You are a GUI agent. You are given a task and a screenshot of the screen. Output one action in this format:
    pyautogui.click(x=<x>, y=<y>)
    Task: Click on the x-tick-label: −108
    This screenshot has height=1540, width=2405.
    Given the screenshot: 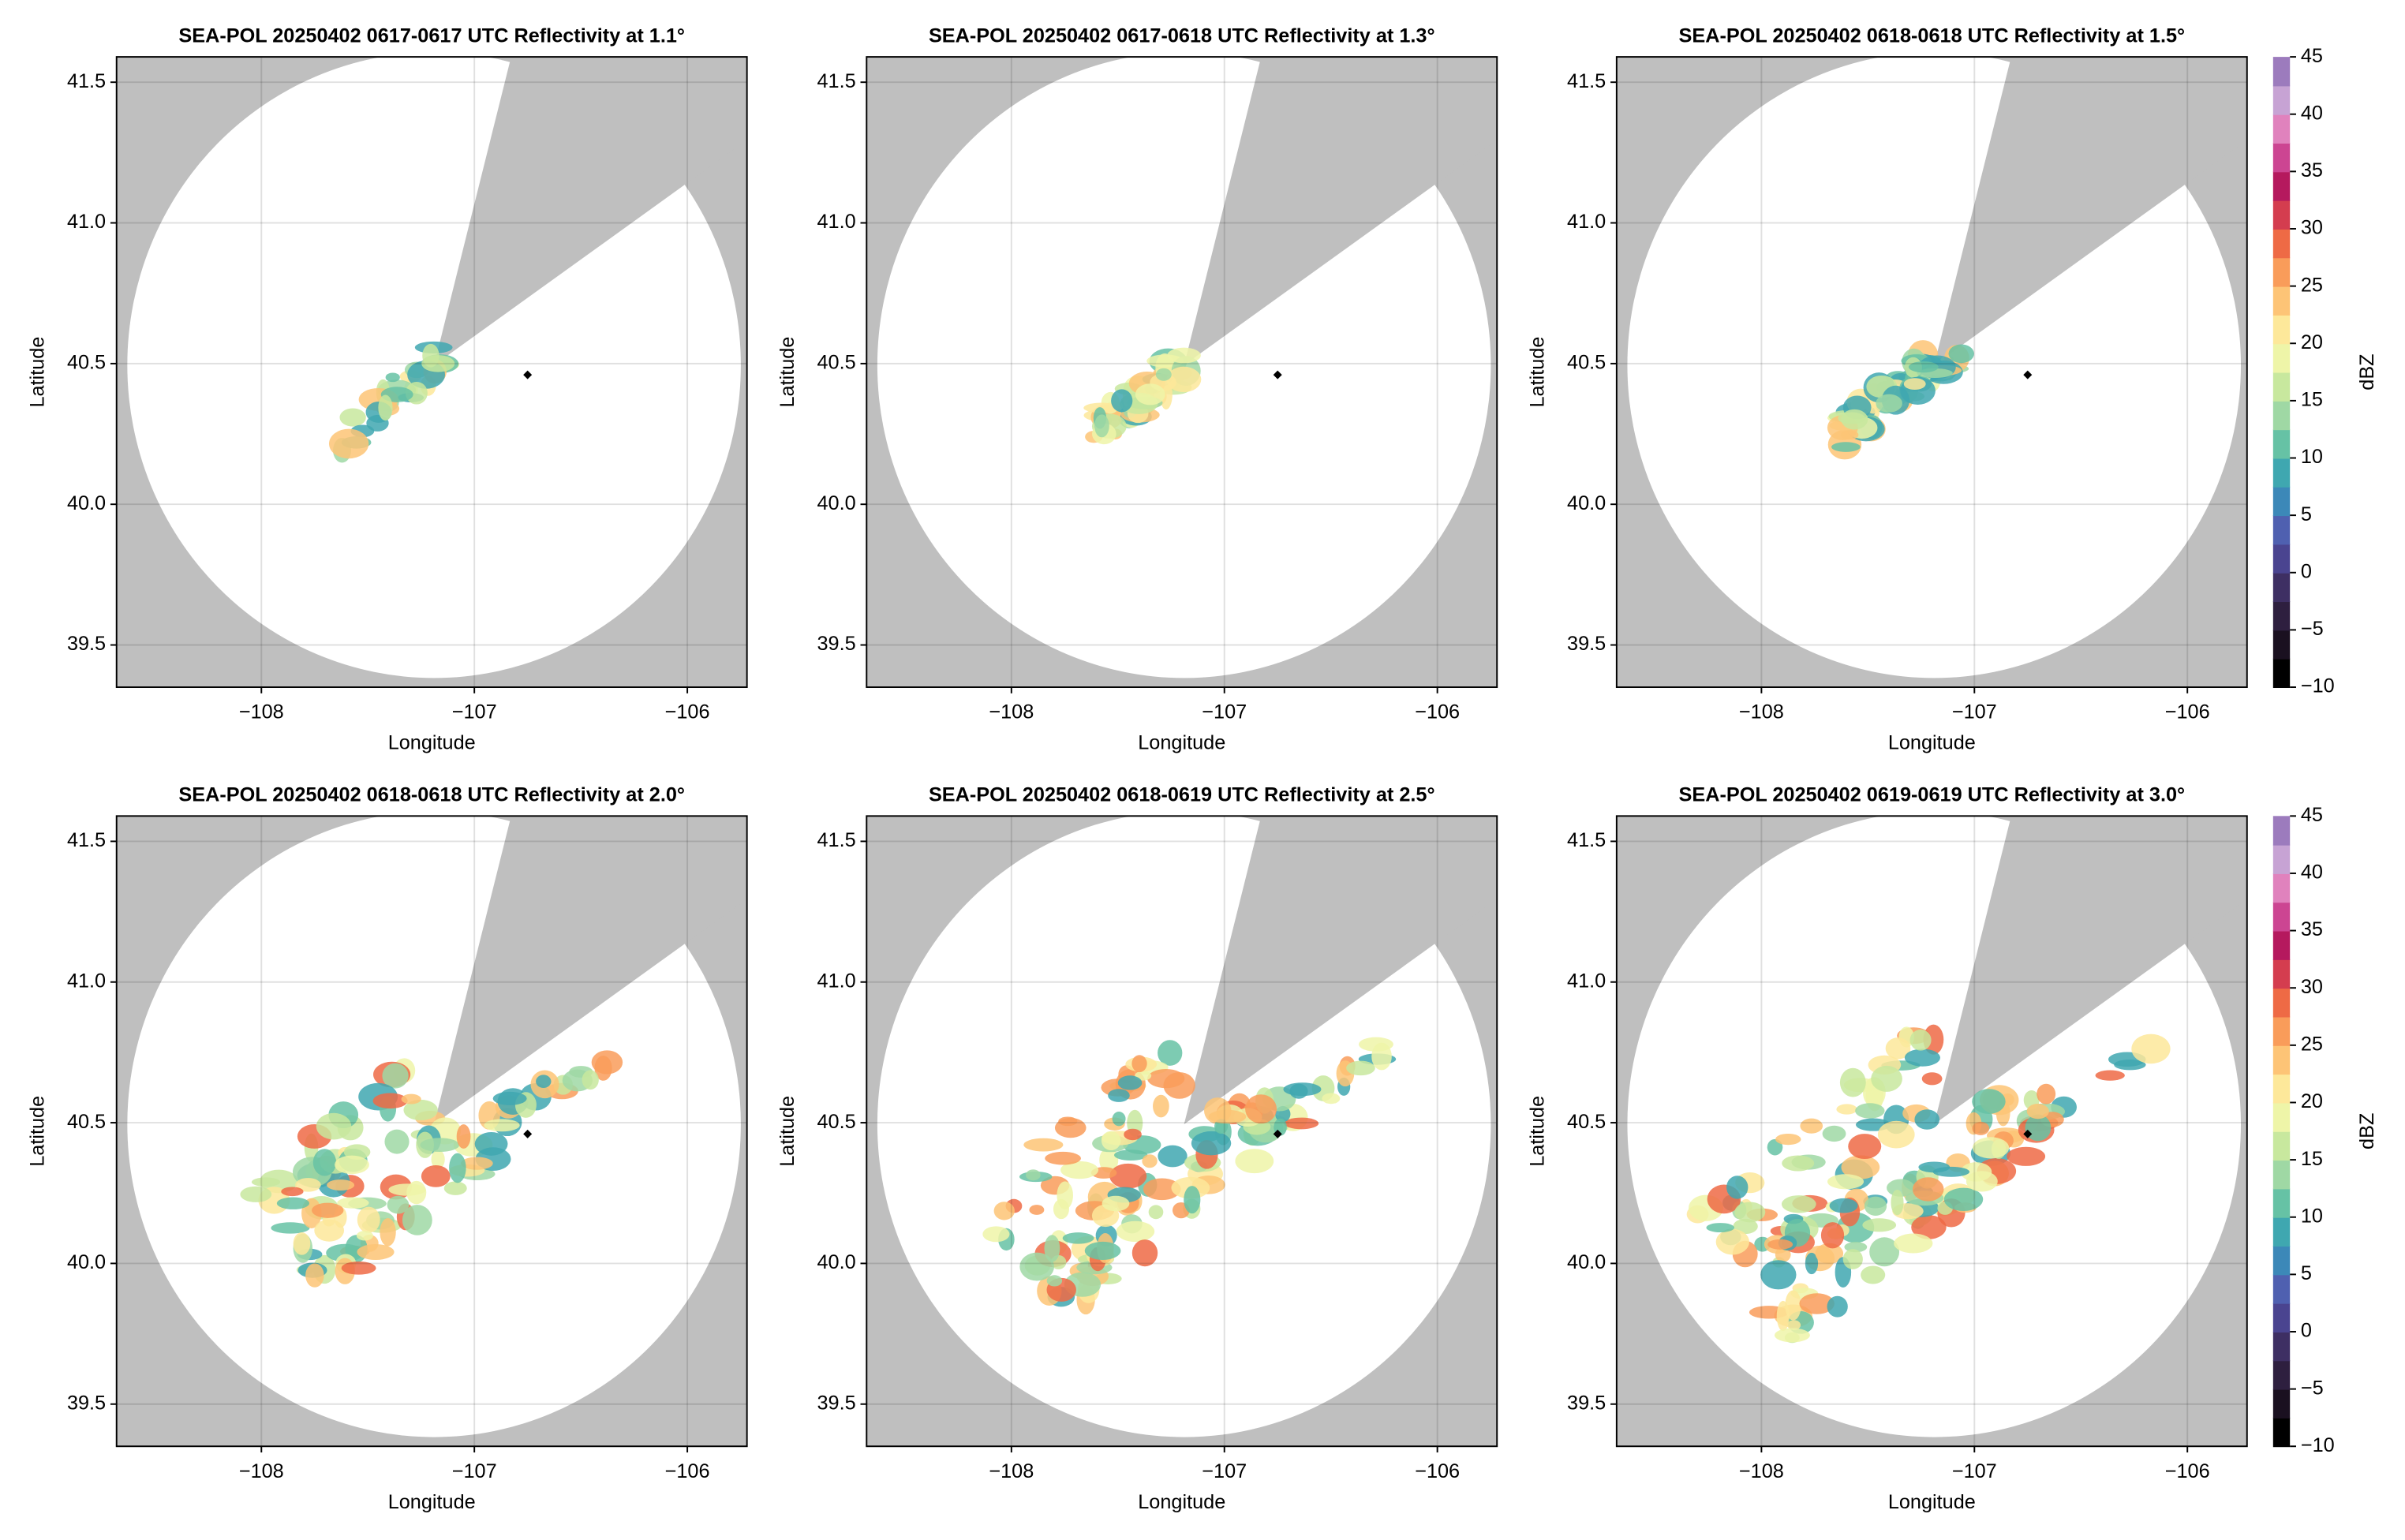 What is the action you would take?
    pyautogui.click(x=1762, y=1471)
    